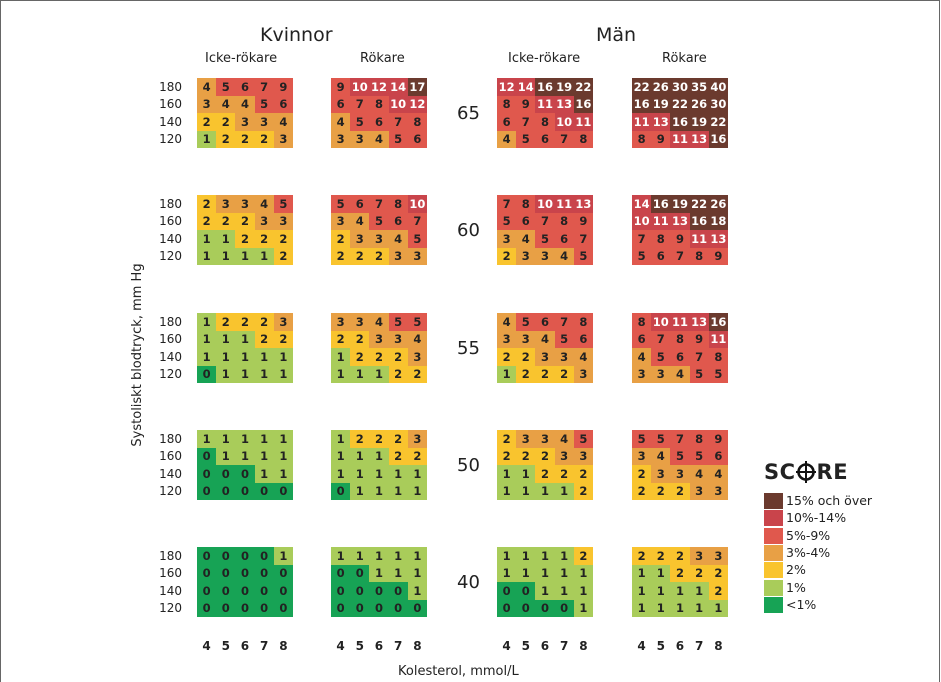  I want to click on risk-cell: 16, so click(642, 104).